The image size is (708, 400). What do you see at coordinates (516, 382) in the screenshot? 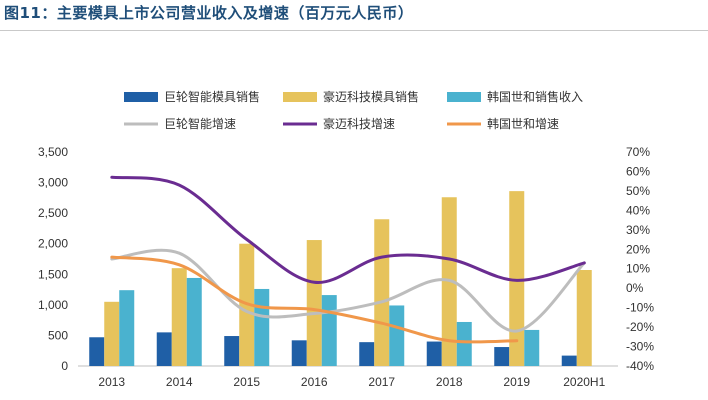
I see `x-axis-tick-label: 2019` at bounding box center [516, 382].